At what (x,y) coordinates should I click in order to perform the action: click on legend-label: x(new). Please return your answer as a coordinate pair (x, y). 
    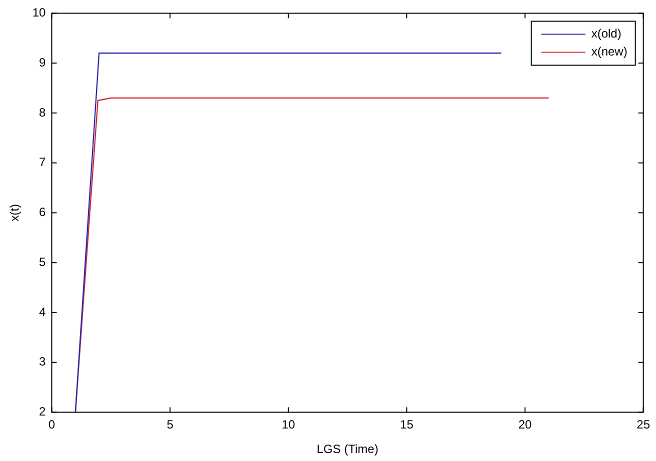
    Looking at the image, I should click on (609, 51).